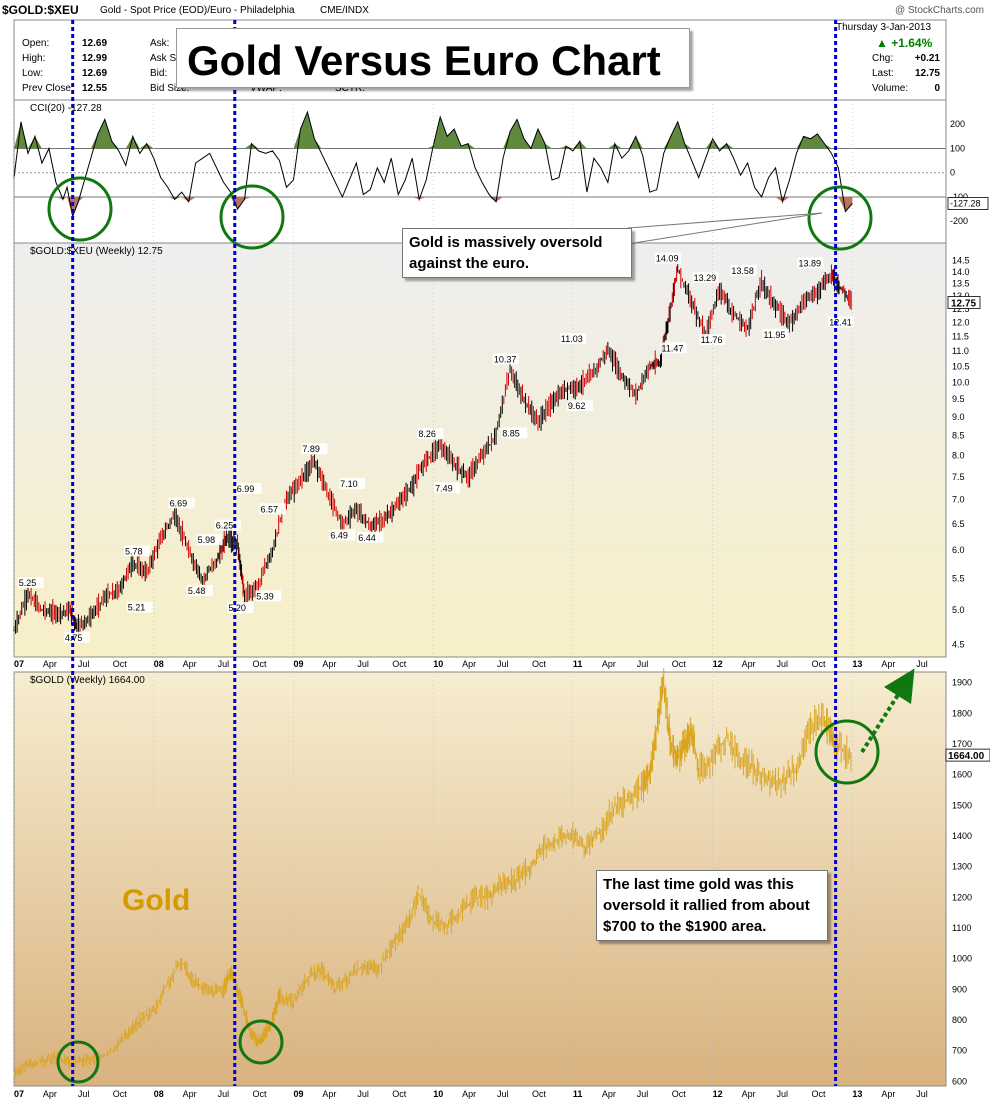  I want to click on header-change-pct: ▲ +1.64%, so click(904, 43).